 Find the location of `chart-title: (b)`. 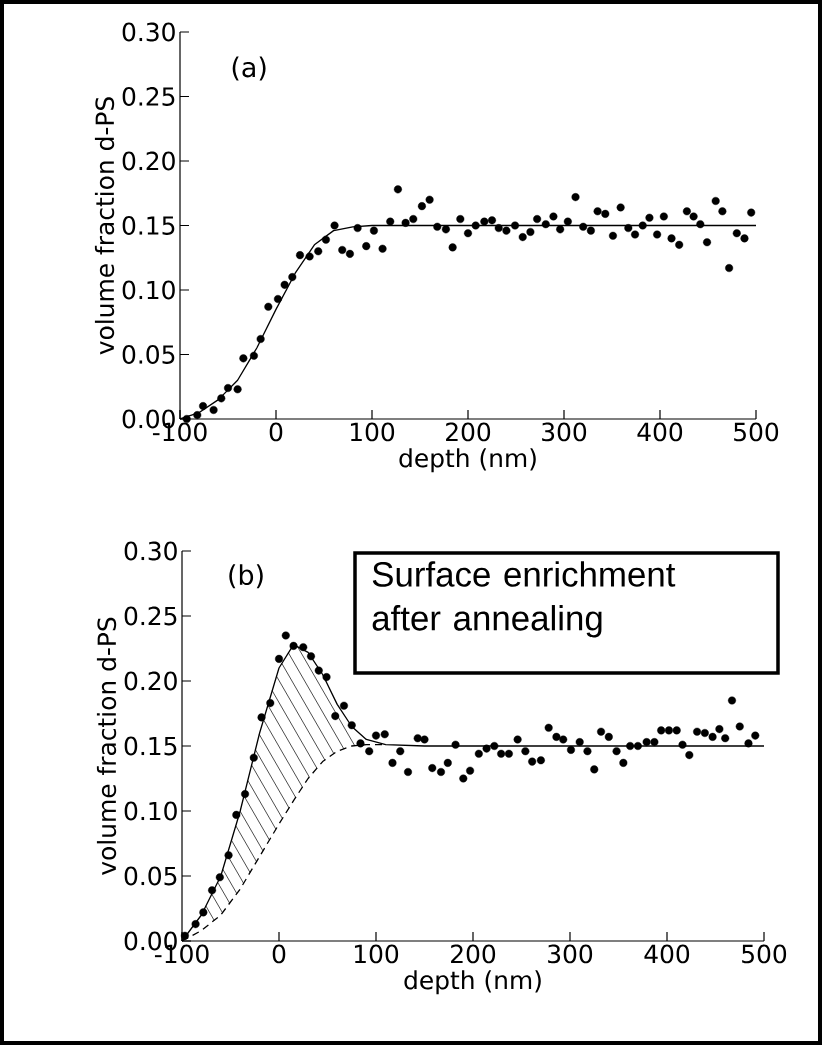

chart-title: (b) is located at coordinates (246, 576).